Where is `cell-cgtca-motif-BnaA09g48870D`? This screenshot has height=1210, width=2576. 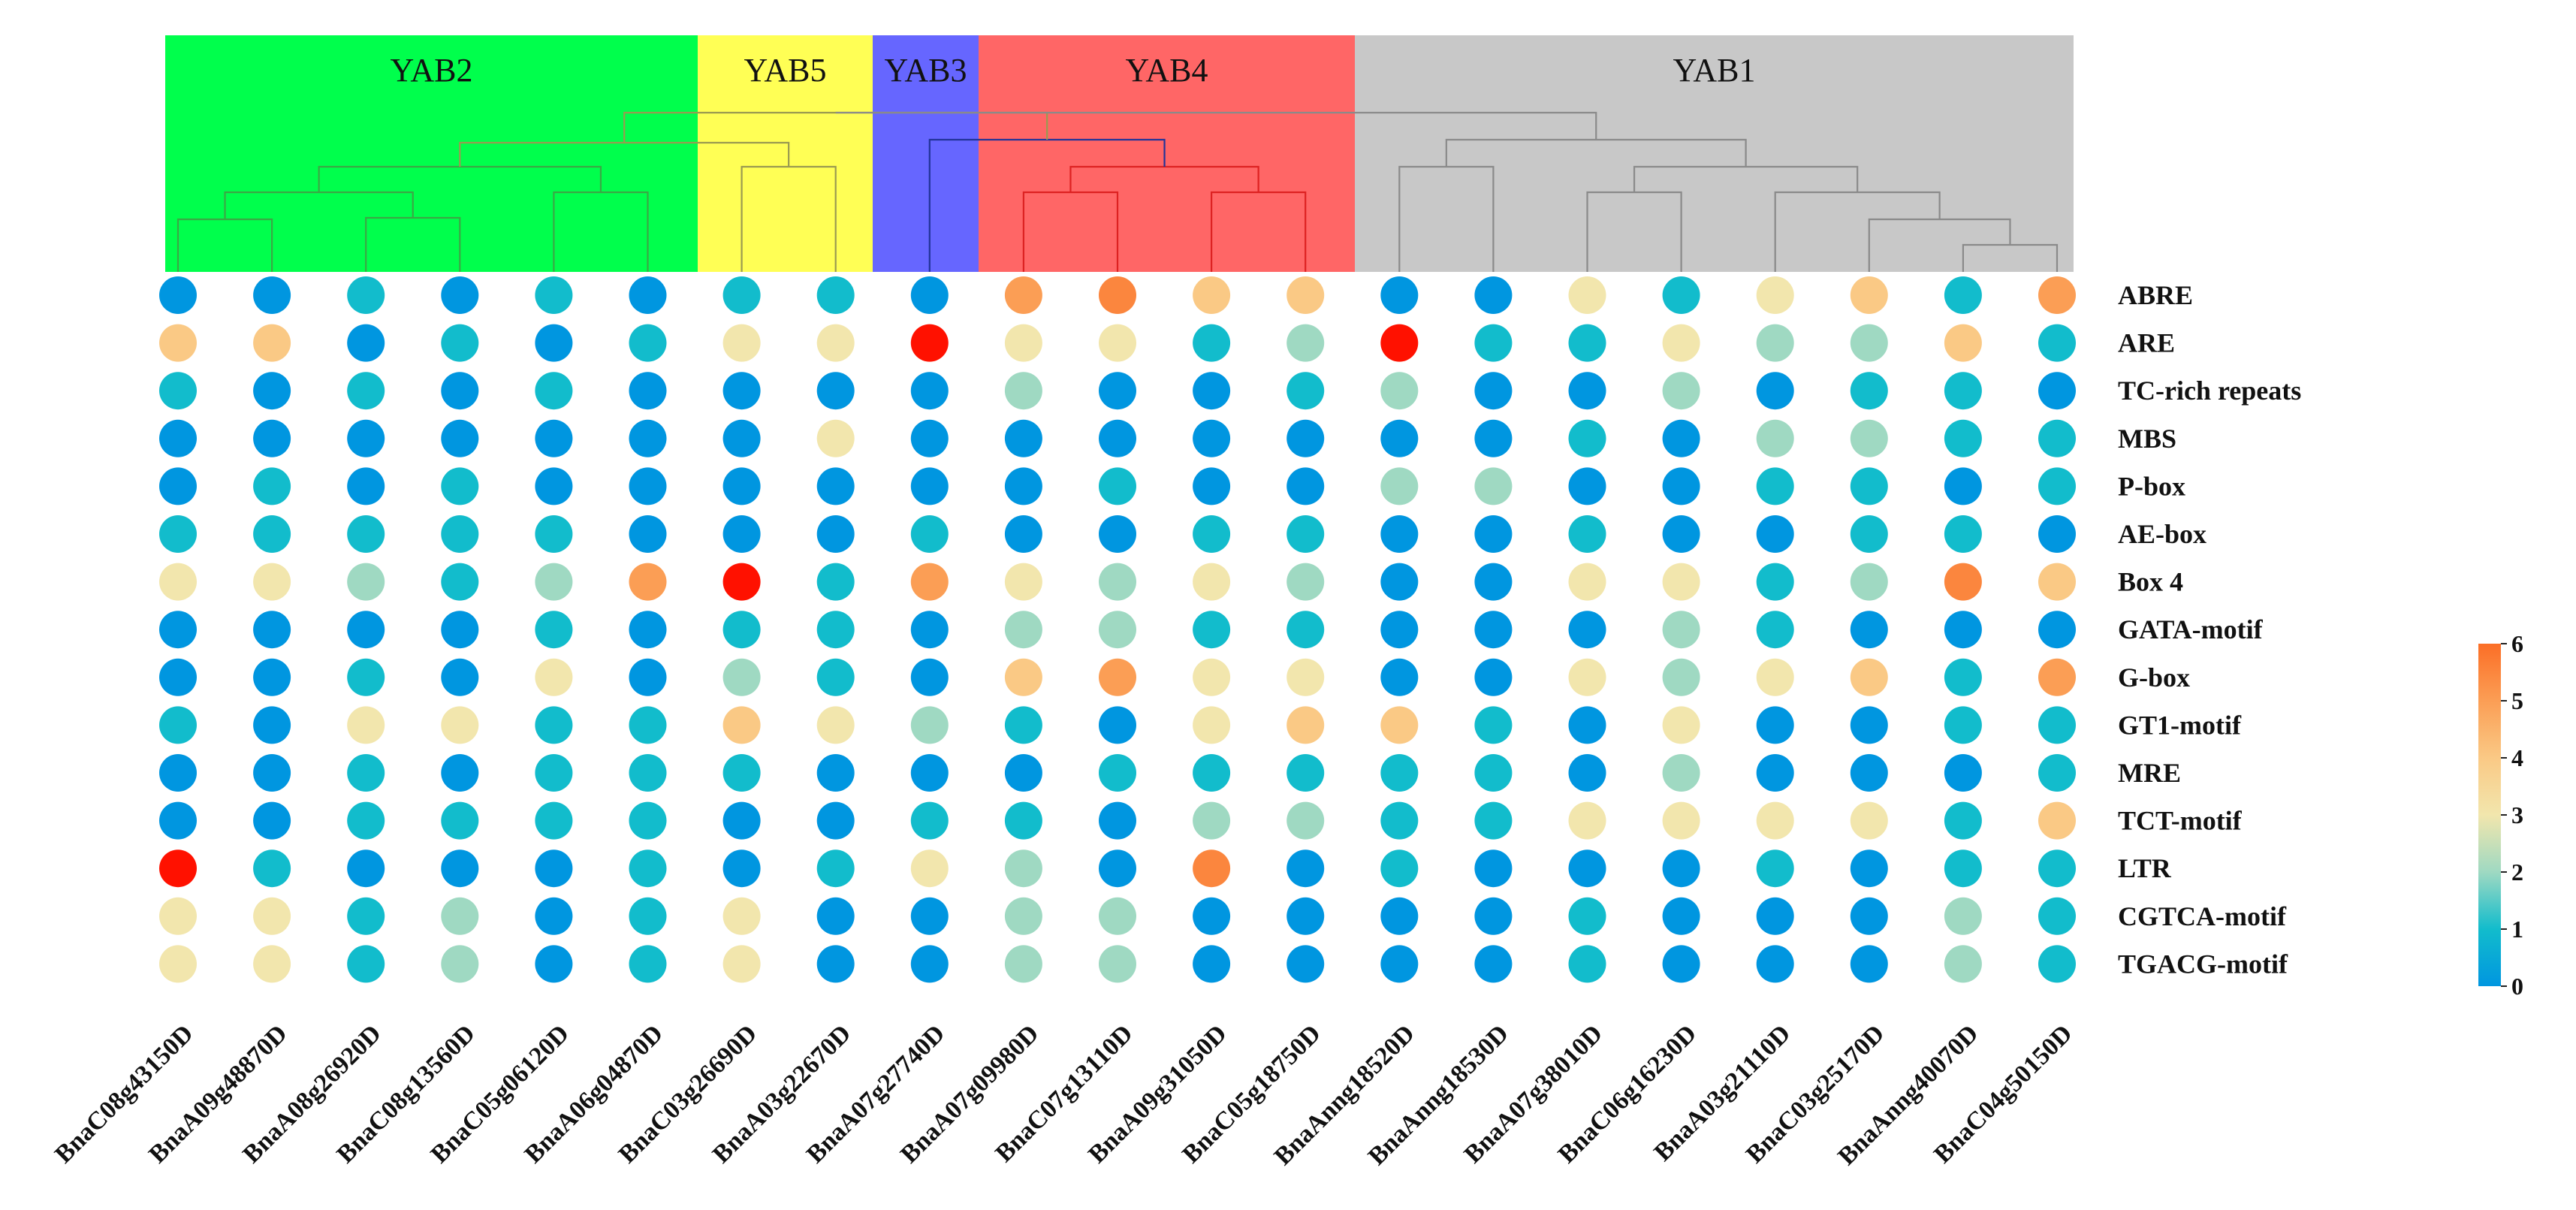 cell-cgtca-motif-BnaA09g48870D is located at coordinates (272, 916).